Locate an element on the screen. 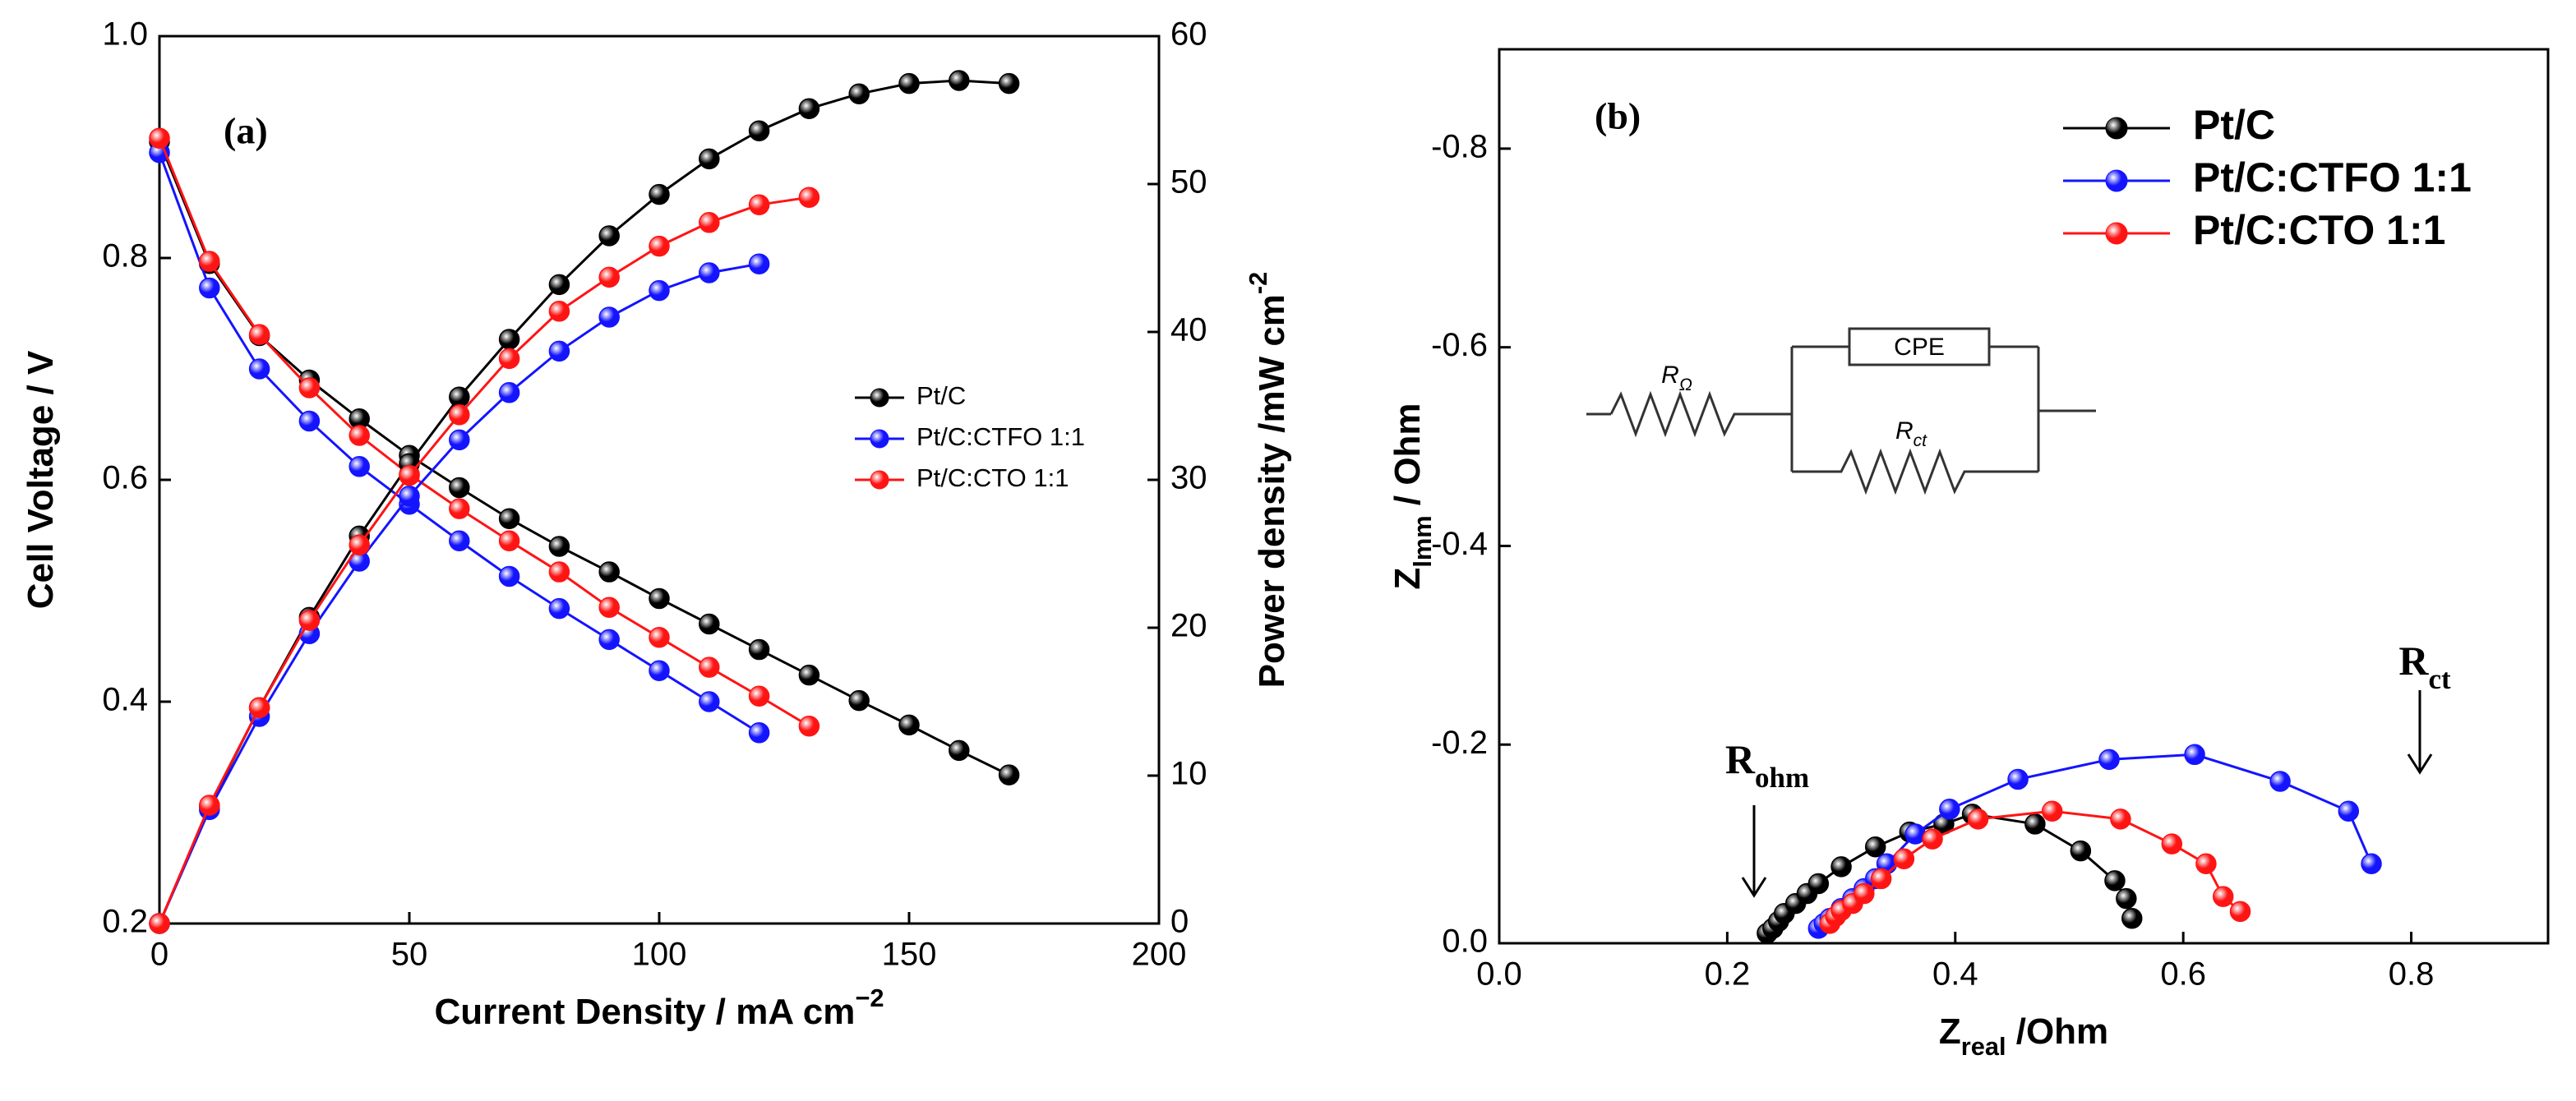 This screenshot has width=2576, height=1101. x-axis-label: Zreal /Ohm is located at coordinates (2023, 1036).